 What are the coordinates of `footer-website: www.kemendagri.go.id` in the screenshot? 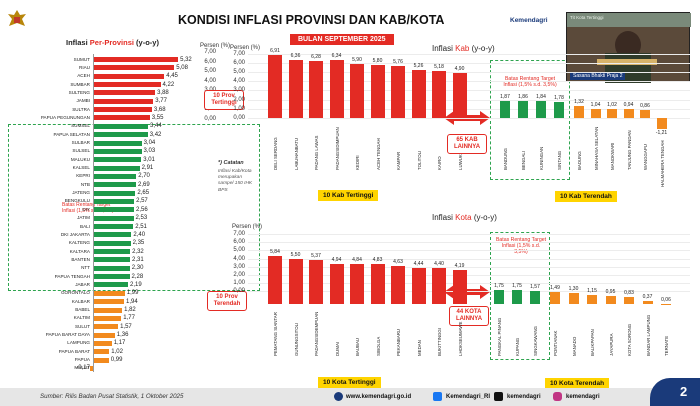 It's located at (379, 397).